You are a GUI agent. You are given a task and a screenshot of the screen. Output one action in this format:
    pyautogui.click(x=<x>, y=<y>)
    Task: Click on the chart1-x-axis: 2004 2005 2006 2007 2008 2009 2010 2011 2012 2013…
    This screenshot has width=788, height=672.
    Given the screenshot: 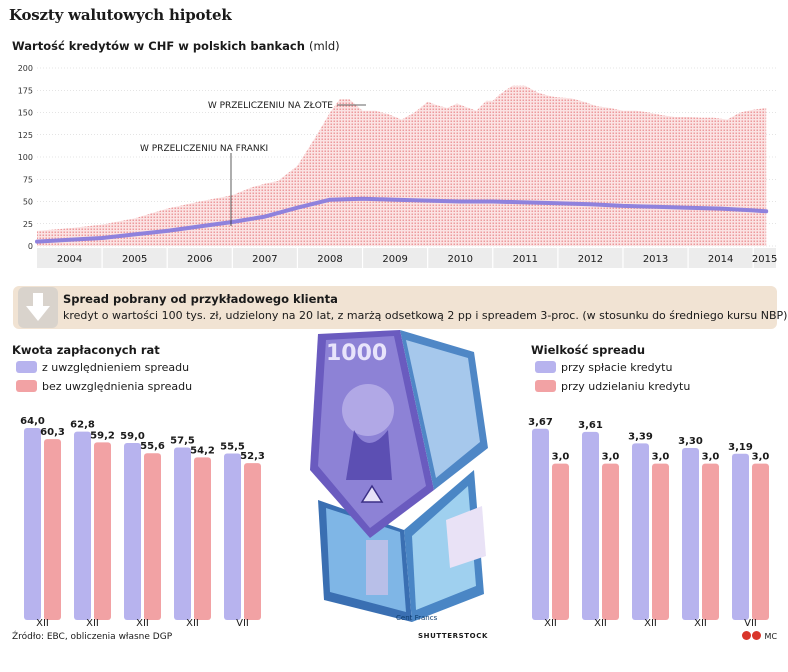 What is the action you would take?
    pyautogui.click(x=407, y=258)
    